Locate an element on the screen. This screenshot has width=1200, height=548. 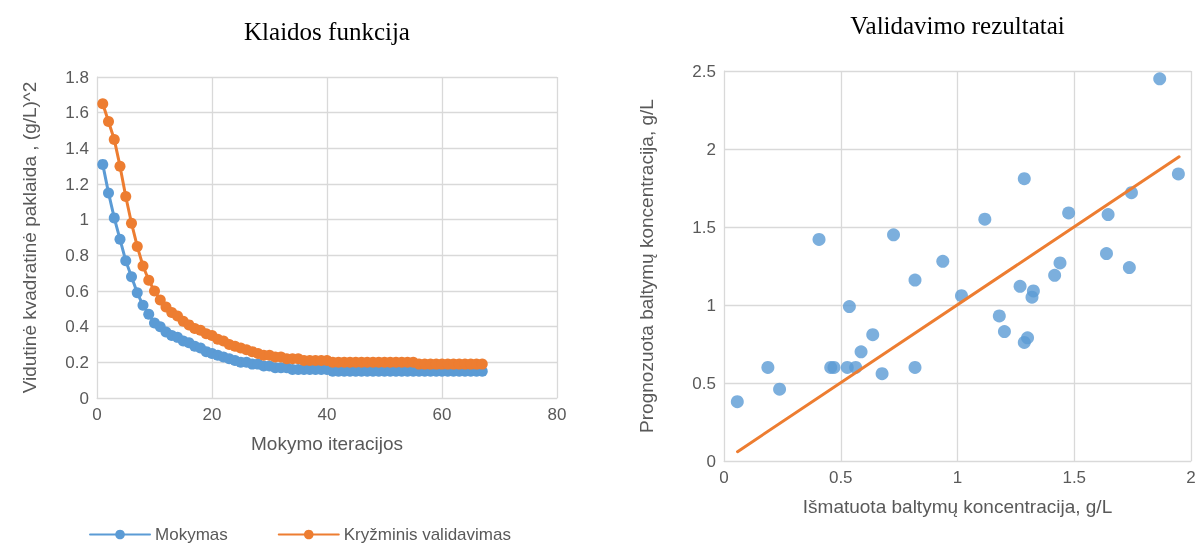
y-tick-label: 0.6 is located at coordinates (77, 291).